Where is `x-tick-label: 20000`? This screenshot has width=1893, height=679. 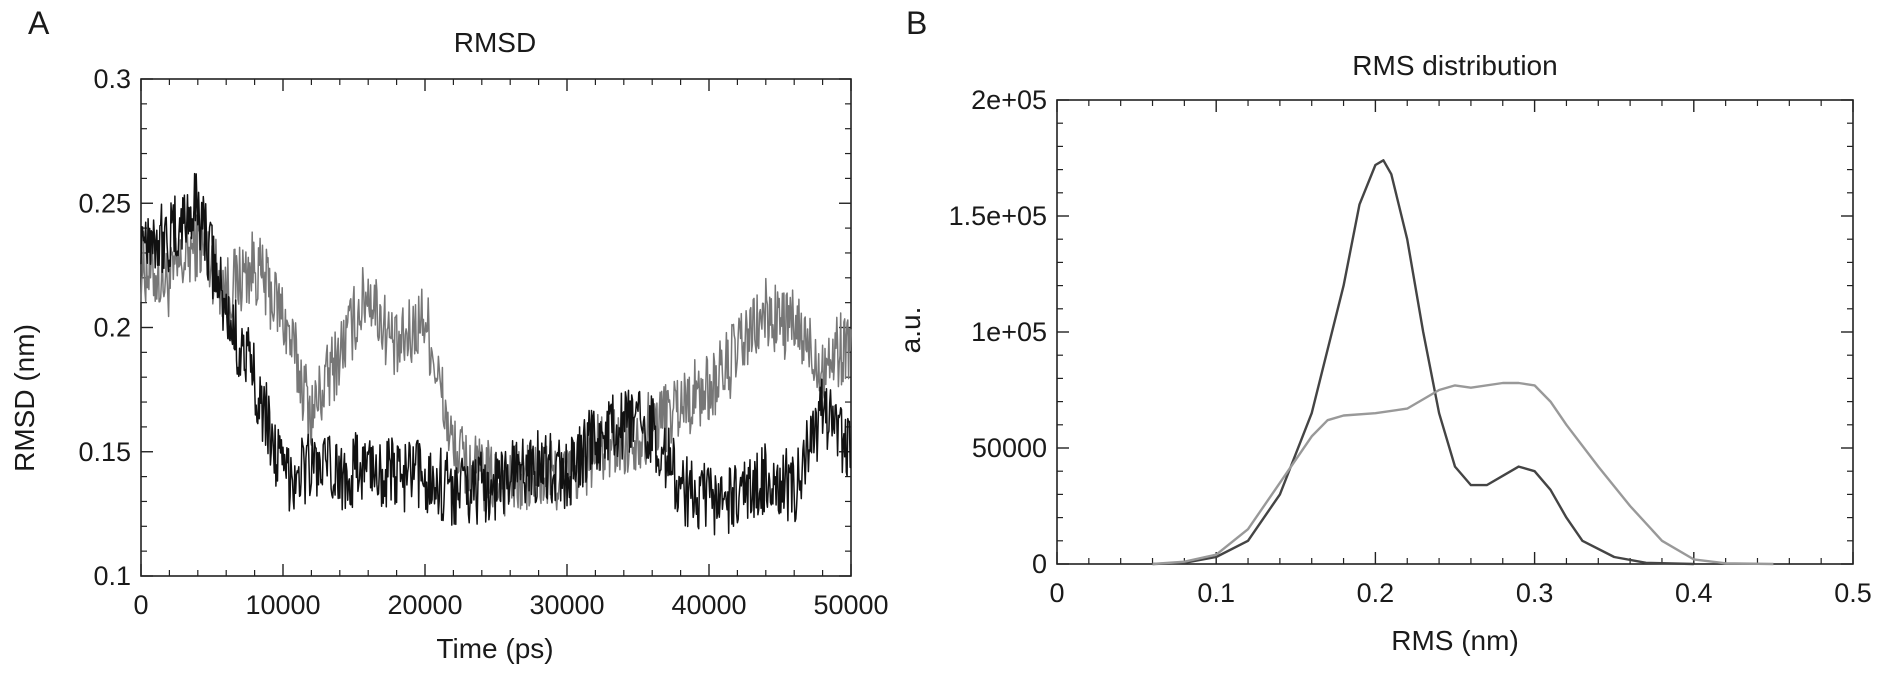
x-tick-label: 20000 is located at coordinates (424, 605).